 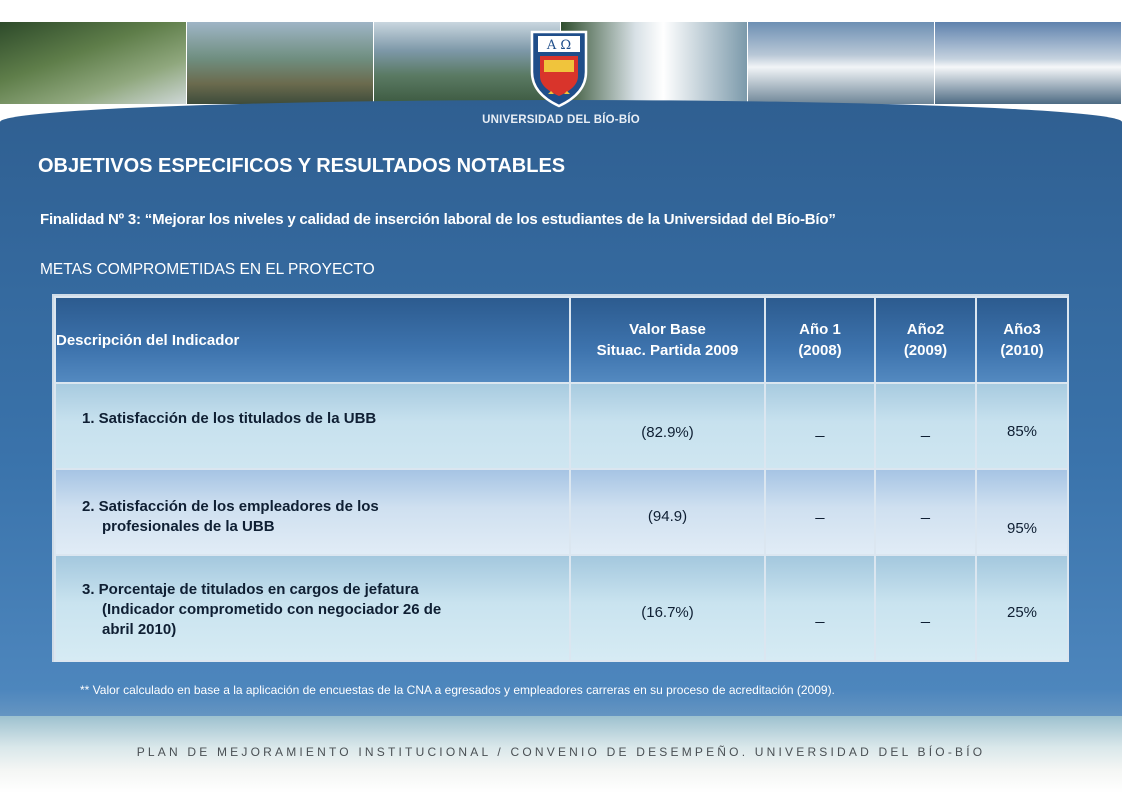 I want to click on banner-photo-city, so click(x=467, y=63).